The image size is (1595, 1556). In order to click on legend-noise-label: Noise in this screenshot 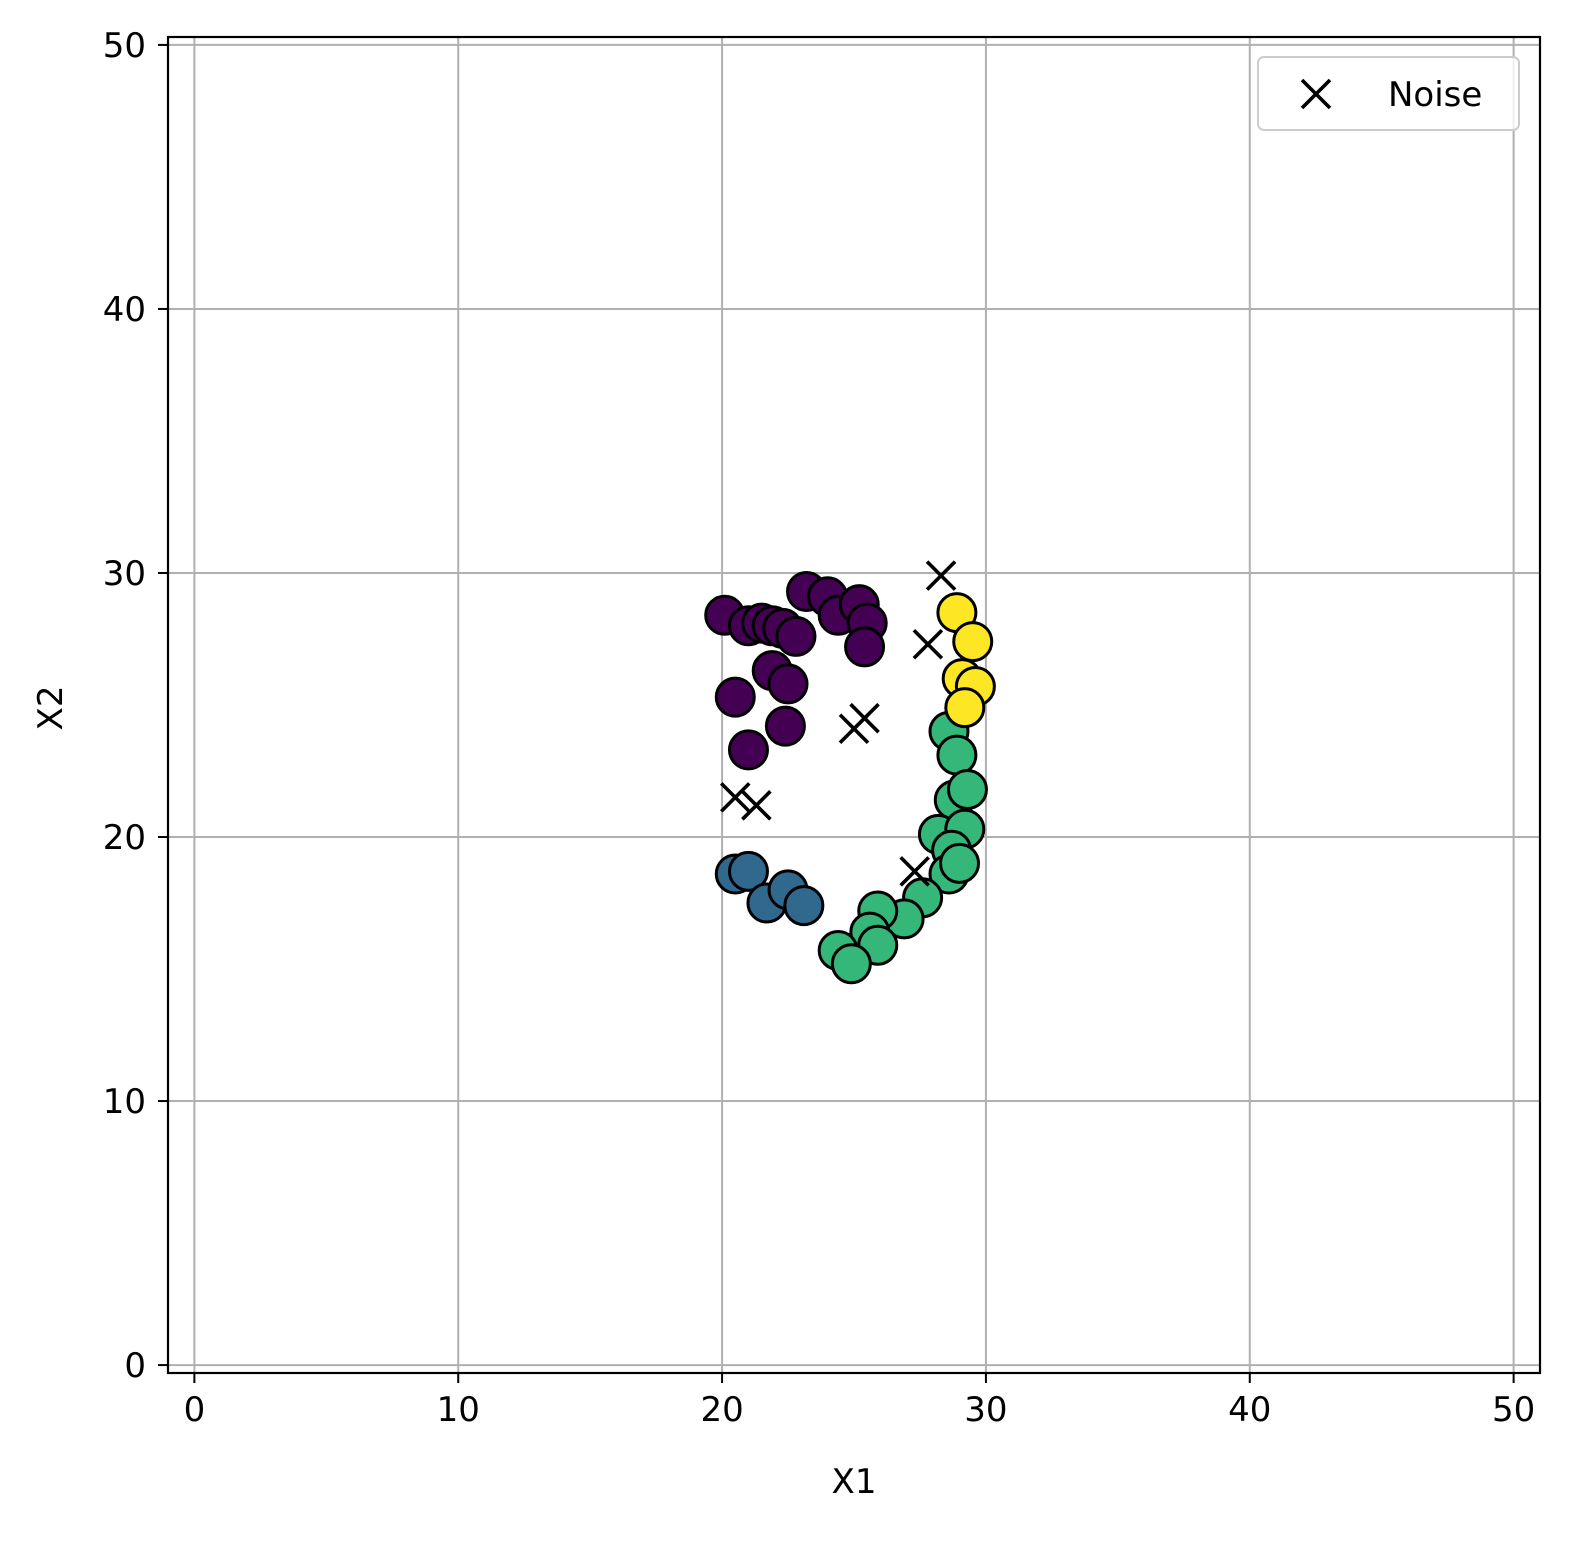, I will do `click(1435, 95)`.